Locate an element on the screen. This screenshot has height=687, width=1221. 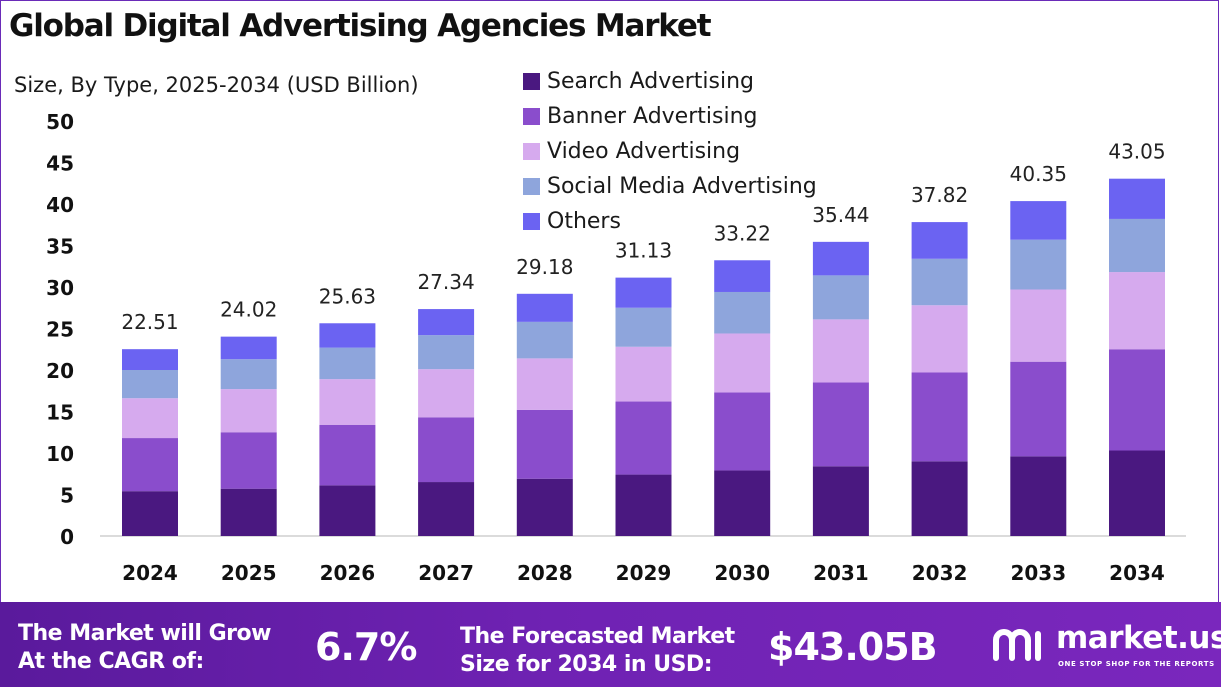
legend-swatch-search is located at coordinates (531, 81).